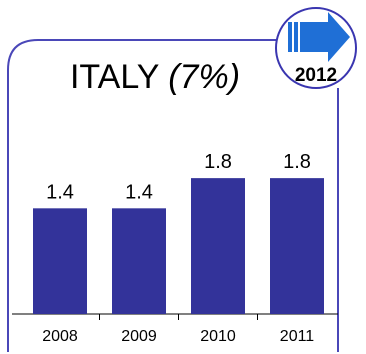 The height and width of the screenshot is (354, 366). Describe the element at coordinates (139, 192) in the screenshot. I see `data-label-2009: 1.4` at that location.